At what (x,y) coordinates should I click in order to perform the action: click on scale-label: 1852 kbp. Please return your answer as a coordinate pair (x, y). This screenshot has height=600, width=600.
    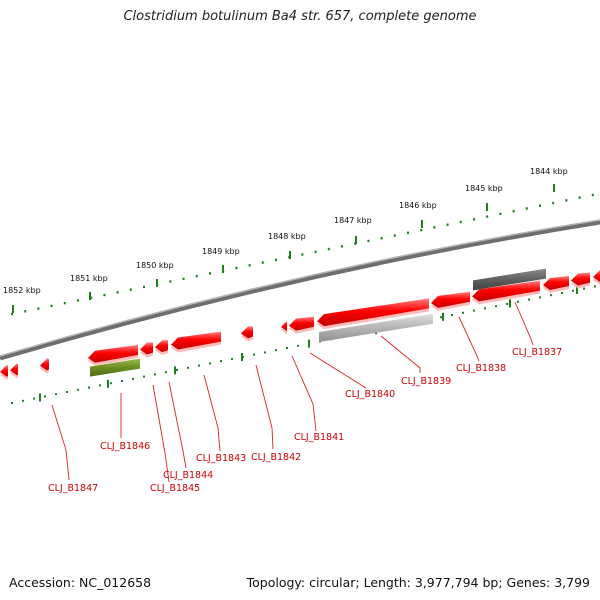
    Looking at the image, I should click on (22, 290).